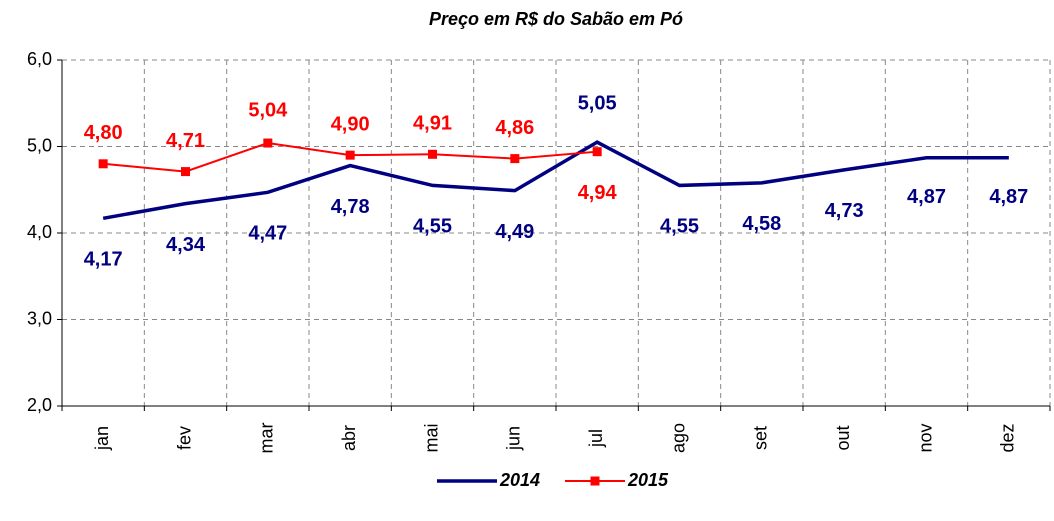  Describe the element at coordinates (349, 438) in the screenshot. I see `x-tick-label: abr` at that location.